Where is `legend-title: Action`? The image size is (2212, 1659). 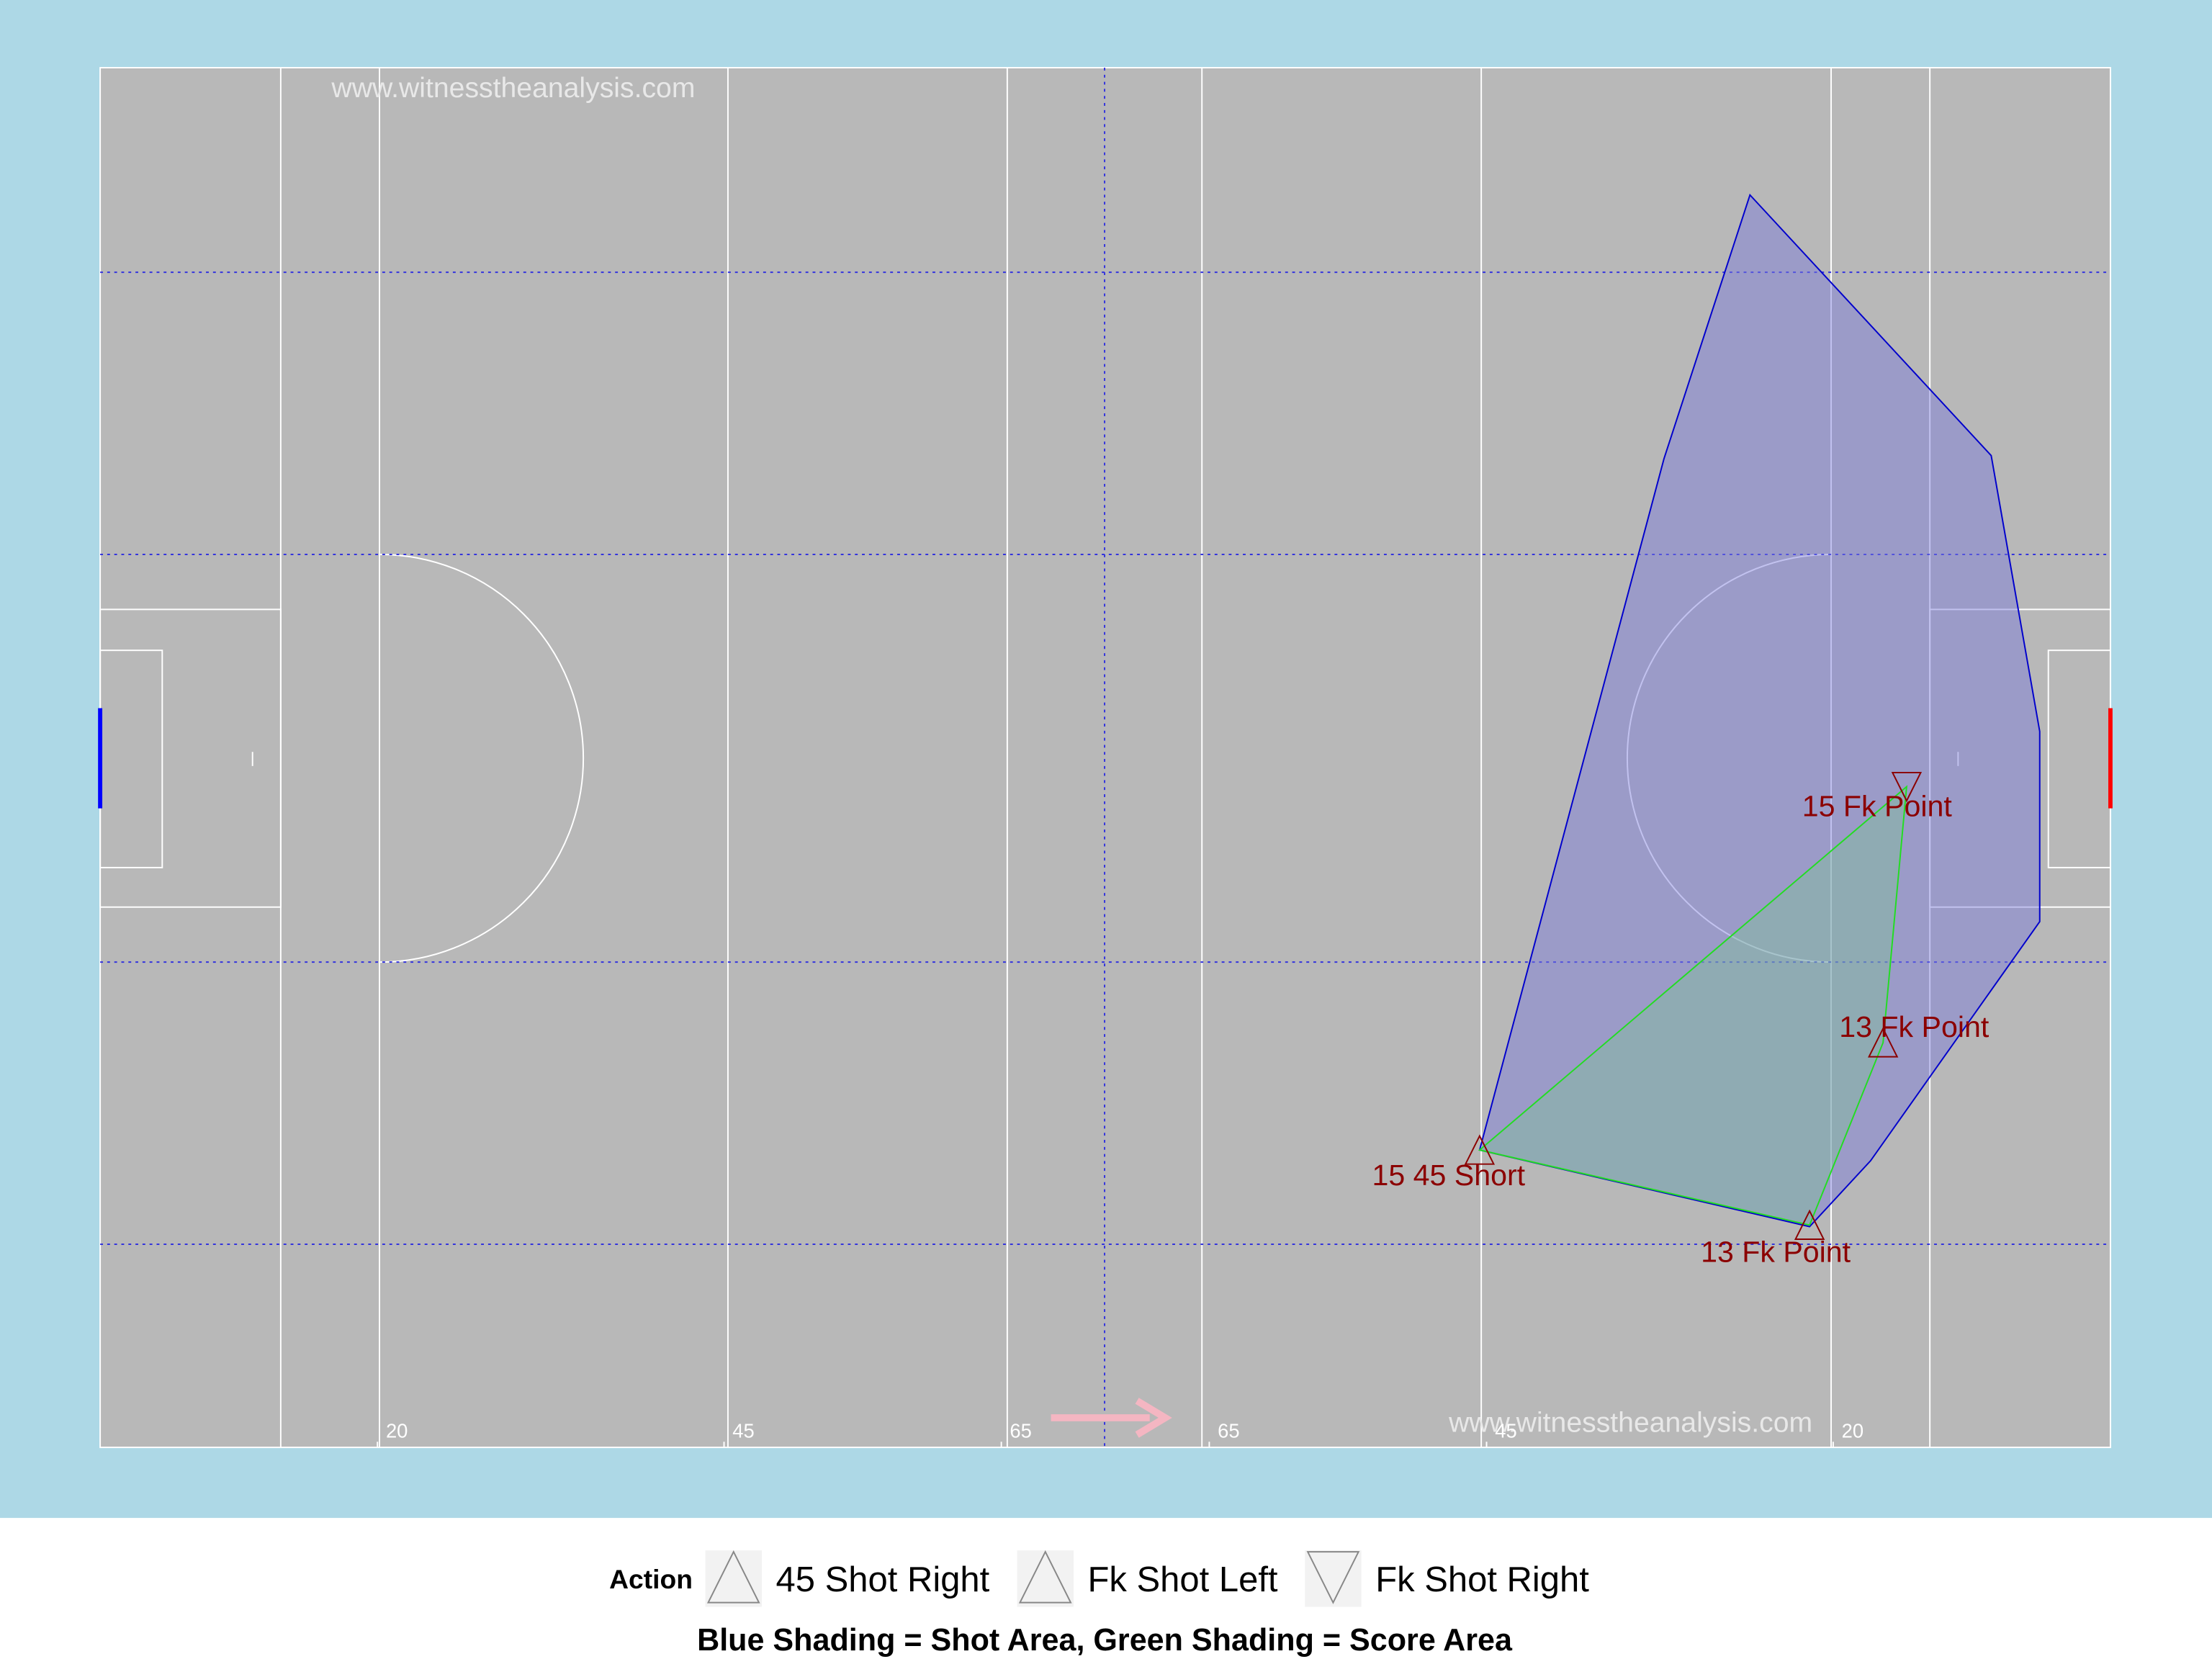 legend-title: Action is located at coordinates (651, 1579).